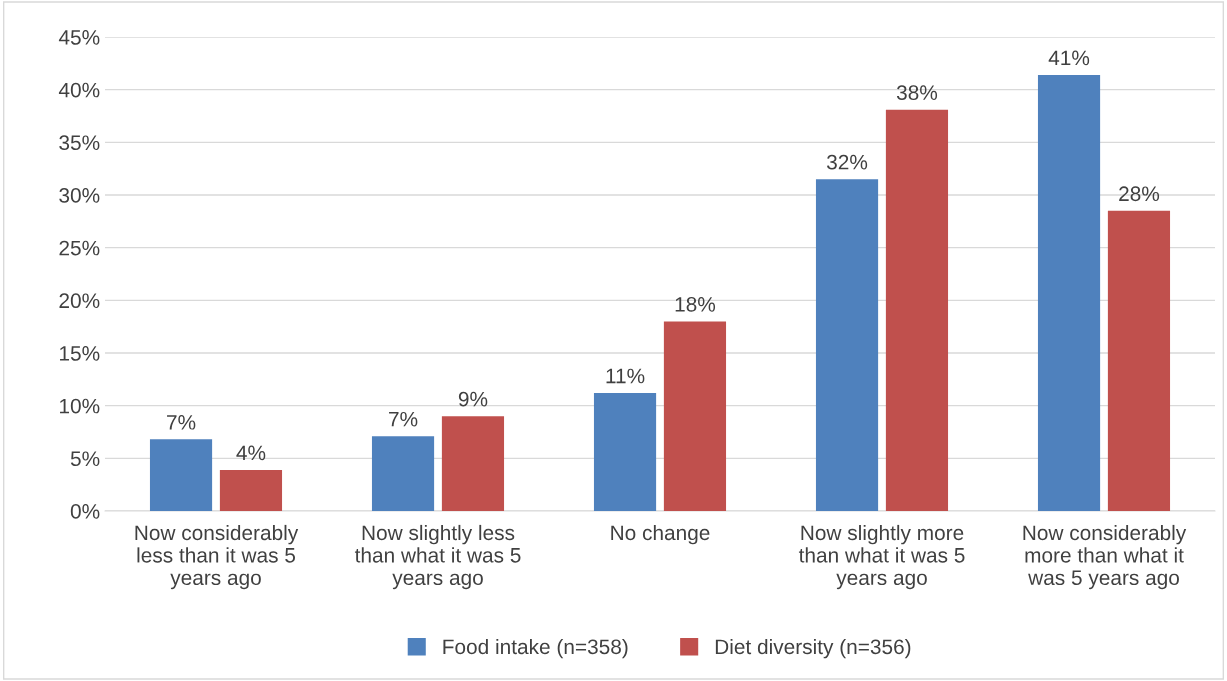 The height and width of the screenshot is (681, 1227). Describe the element at coordinates (217, 557) in the screenshot. I see `x-tick-label: Now considerably less than it was 5 years ago` at that location.